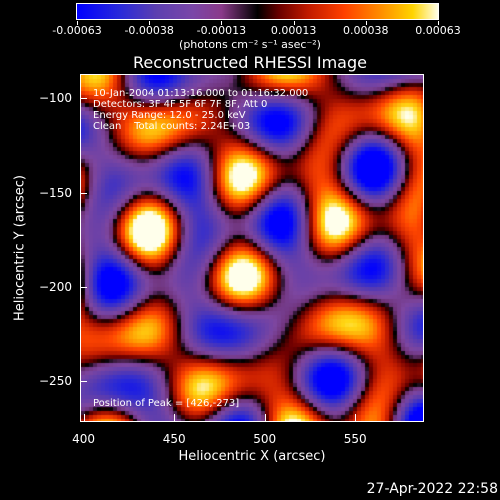  I want to click on colorbar-unit: (photons cm⁻² s⁻¹ asec⁻²), so click(250, 44).